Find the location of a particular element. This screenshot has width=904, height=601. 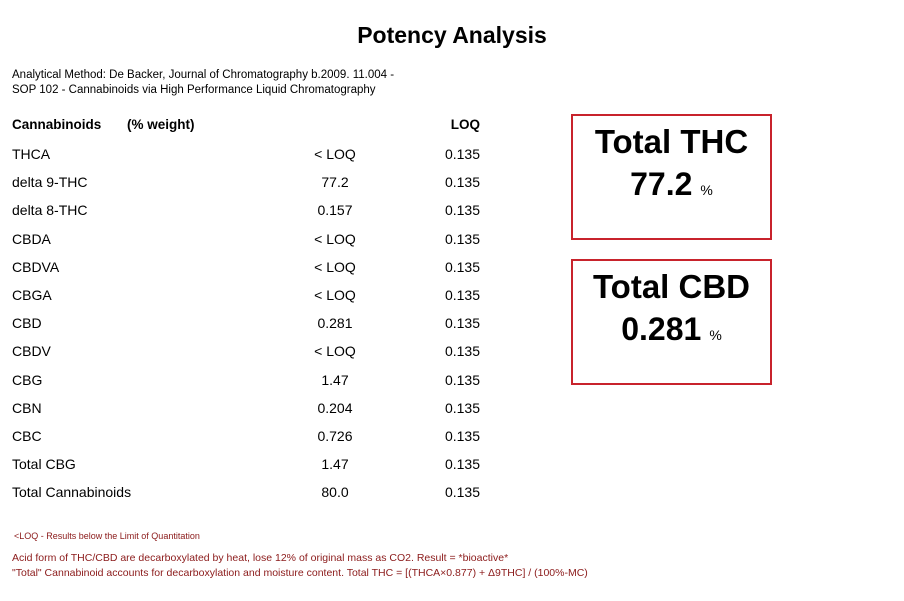

total-cbd-value: 0.281 is located at coordinates (661, 329).